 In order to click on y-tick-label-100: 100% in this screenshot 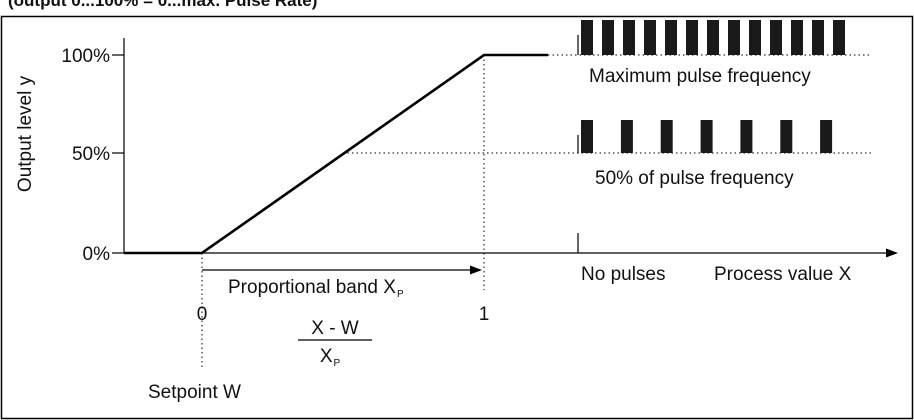, I will do `click(85, 56)`.